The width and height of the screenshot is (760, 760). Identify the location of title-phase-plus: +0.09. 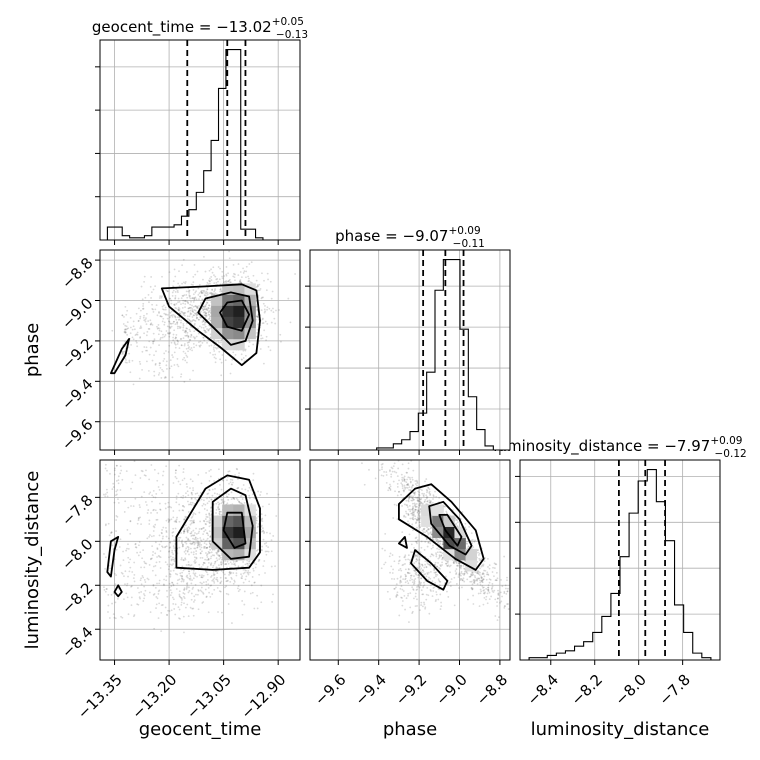
(464, 231).